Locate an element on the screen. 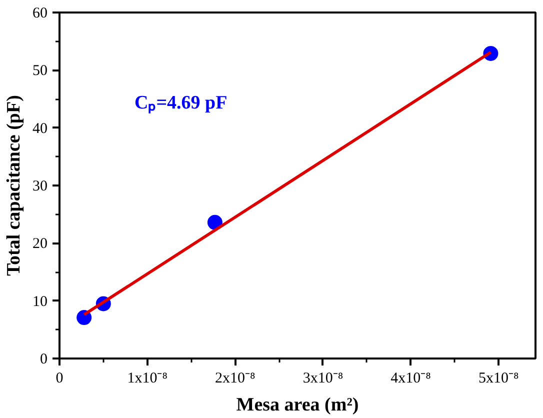 Image resolution: width=543 pixels, height=418 pixels. x-tick-label: 2x10⁻⁸ is located at coordinates (235, 378).